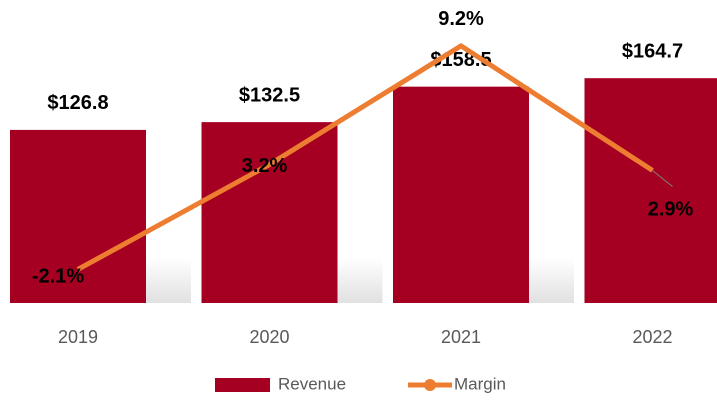  Describe the element at coordinates (78, 337) in the screenshot. I see `x-tick-label: 2019` at that location.